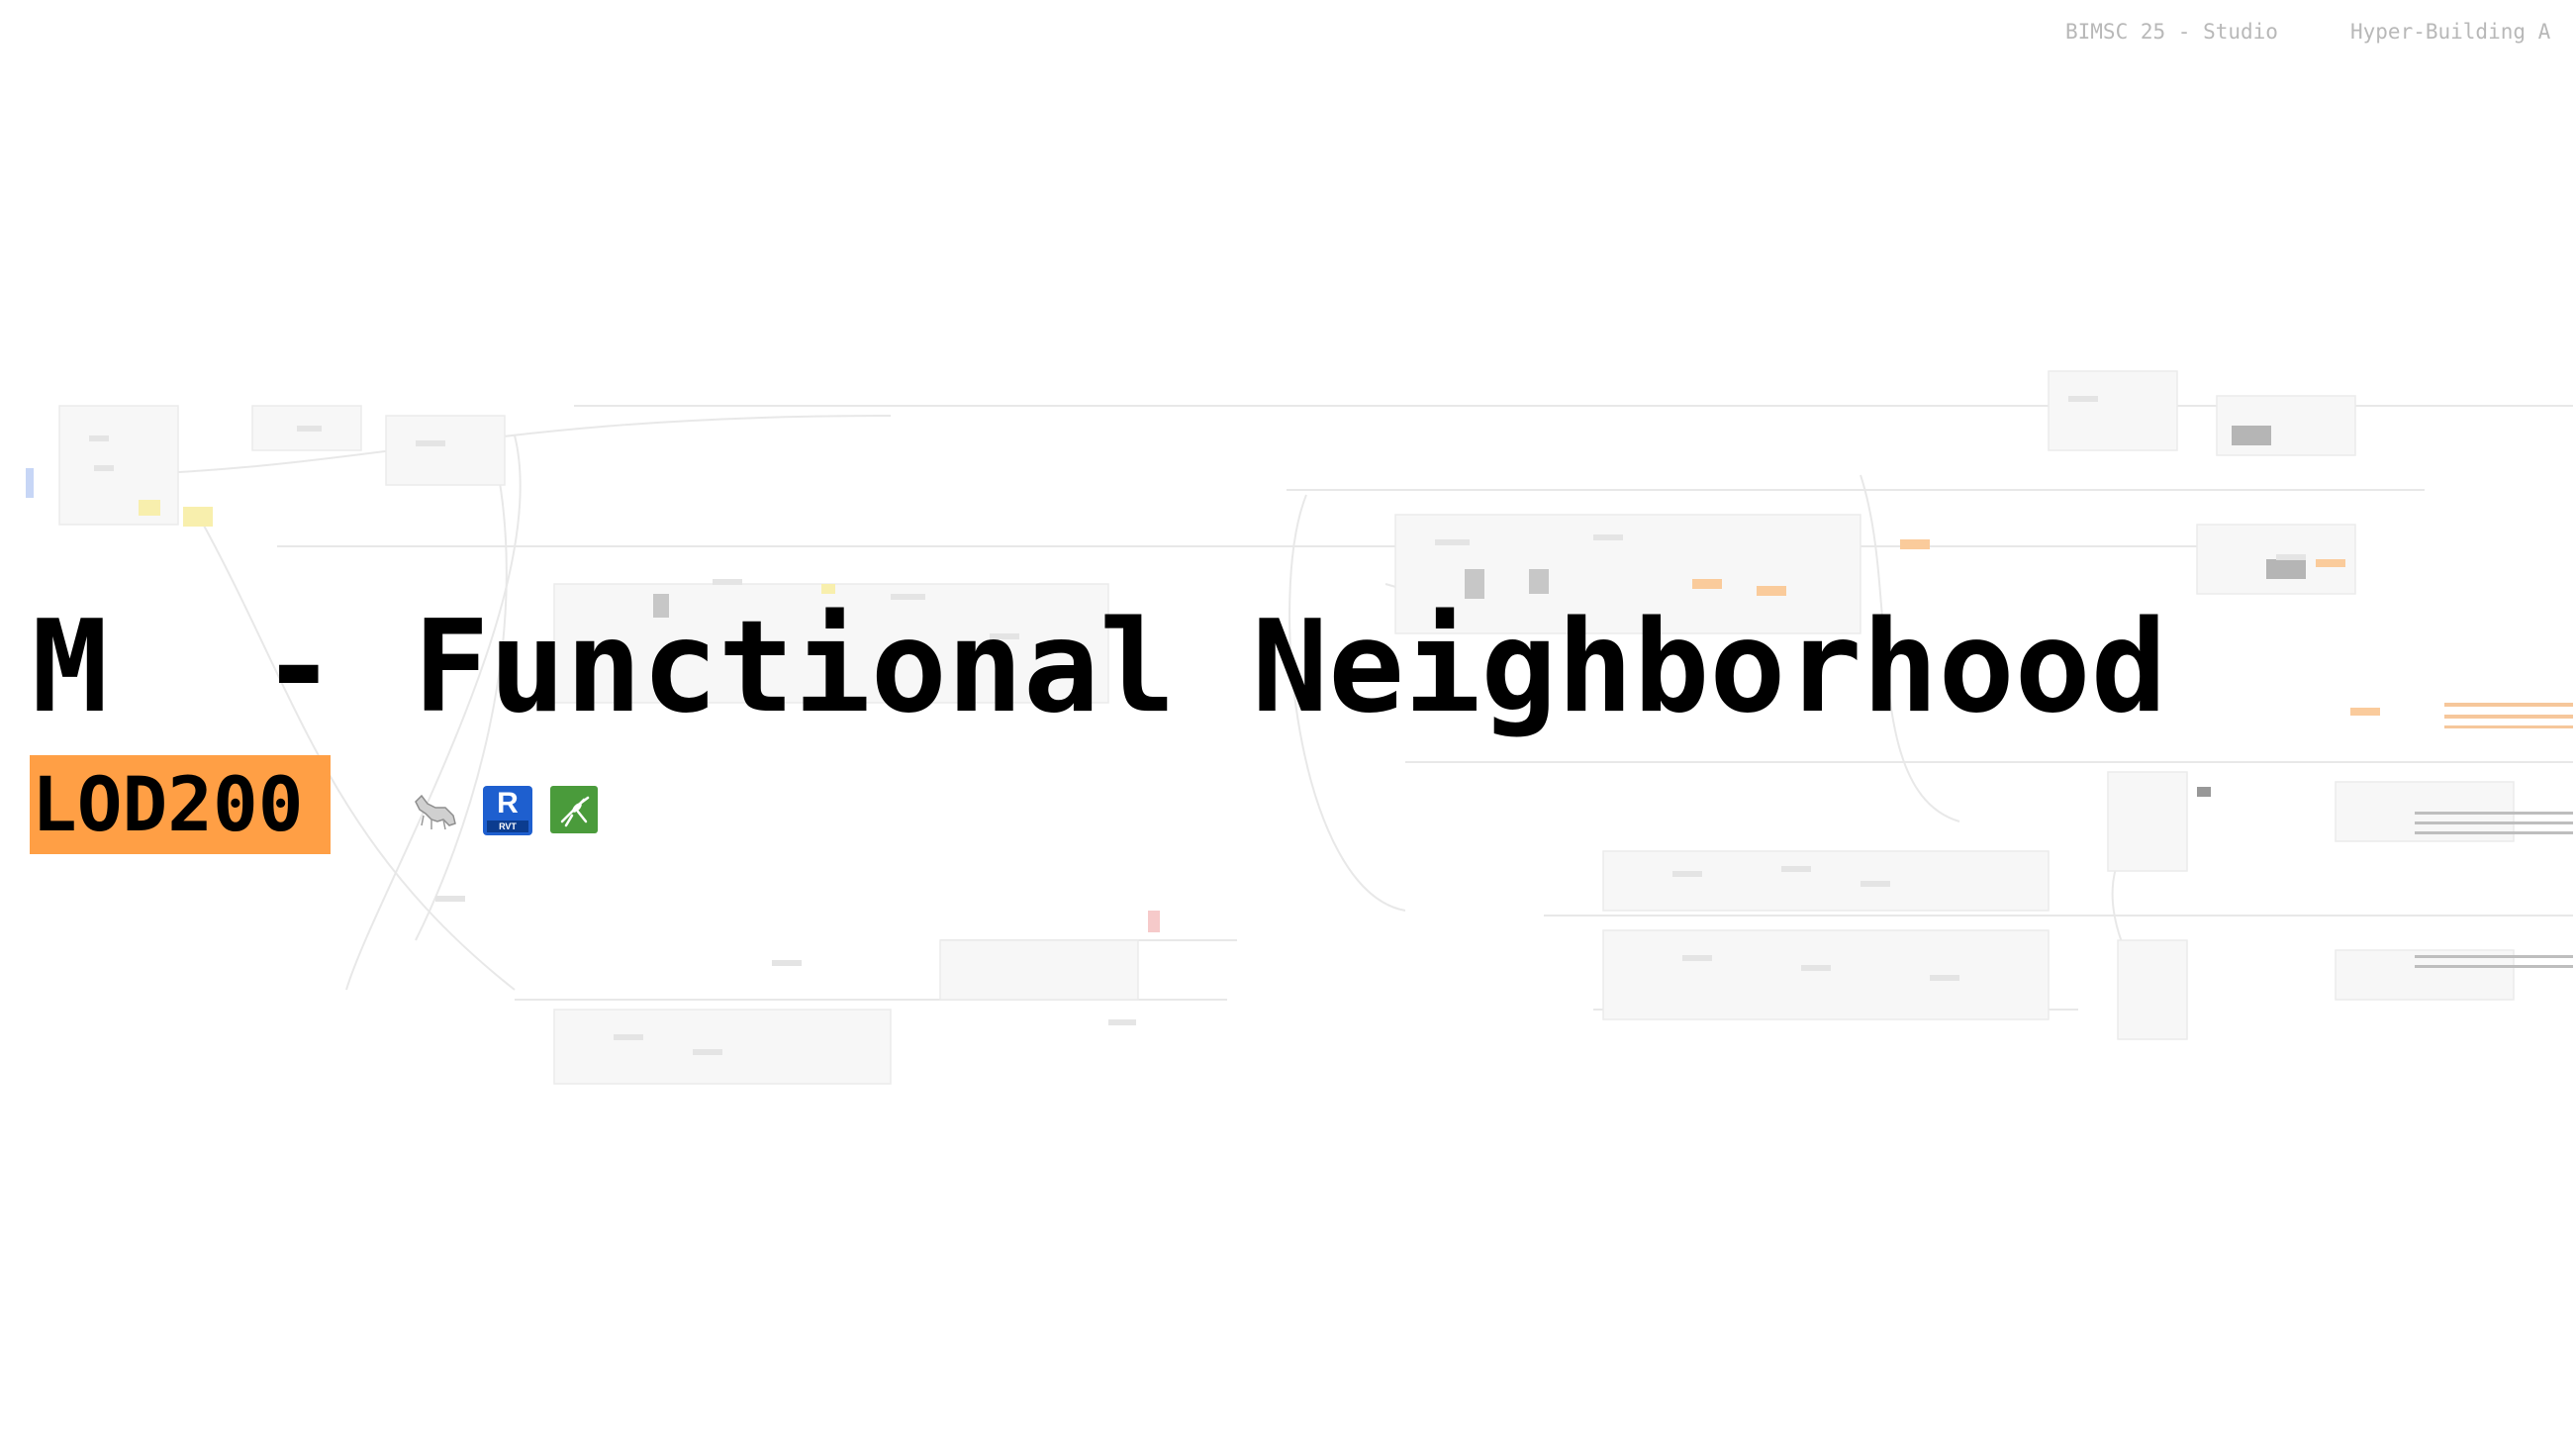 This screenshot has height=1448, width=2576. What do you see at coordinates (1099, 667) in the screenshot?
I see `page-title: M - Functional Neighborhood` at bounding box center [1099, 667].